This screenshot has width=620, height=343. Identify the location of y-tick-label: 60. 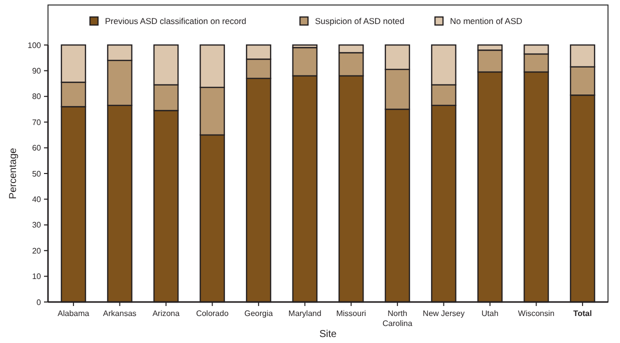
(37, 148).